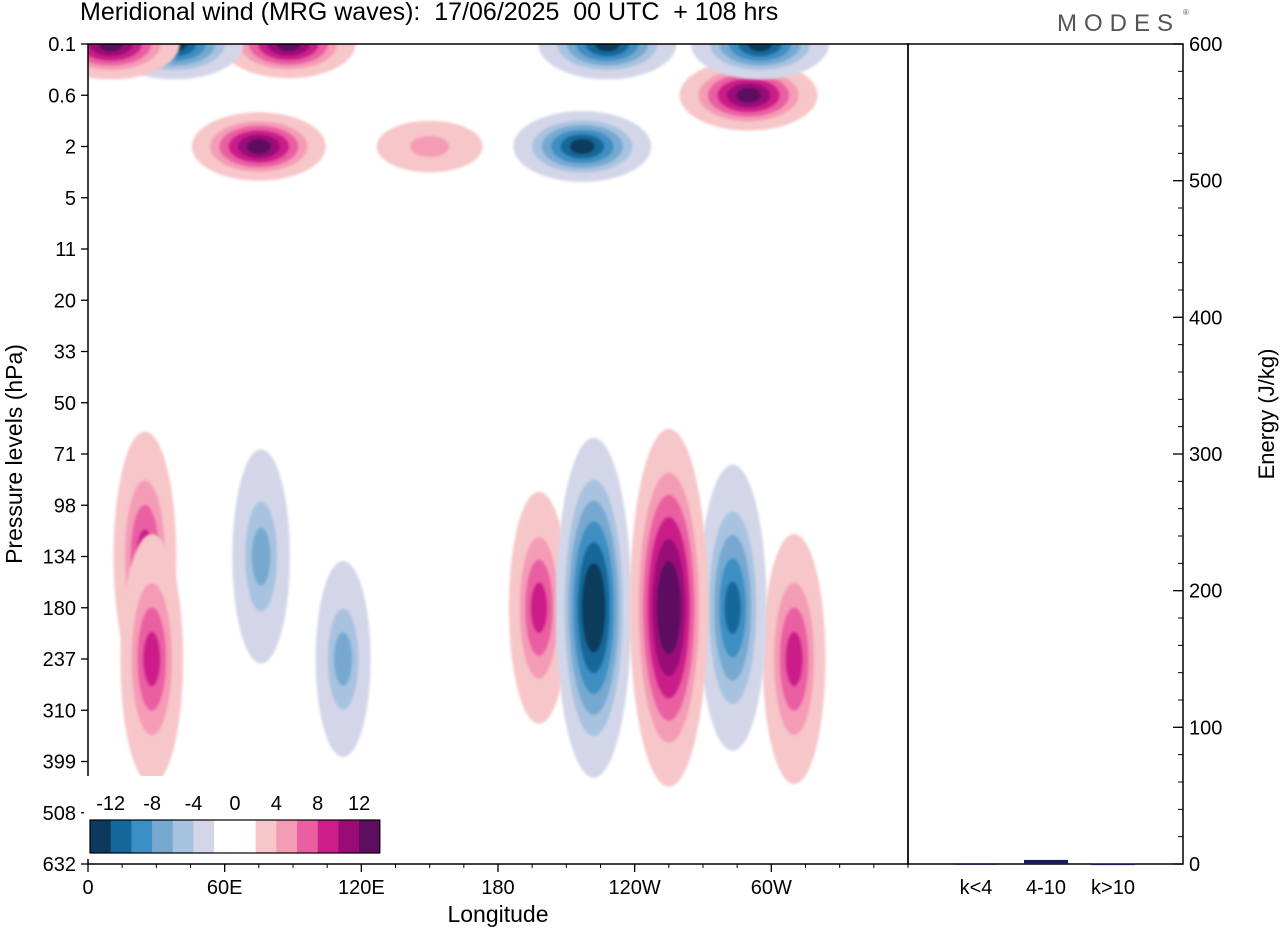 This screenshot has width=1280, height=930. I want to click on y-tick-label: 98, so click(65, 506).